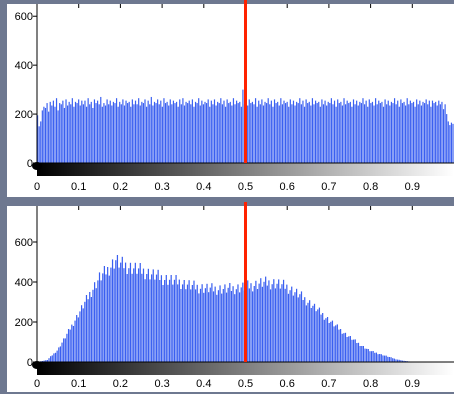  What do you see at coordinates (245, 169) in the screenshot?
I see `intensity-gradient-bar` at bounding box center [245, 169].